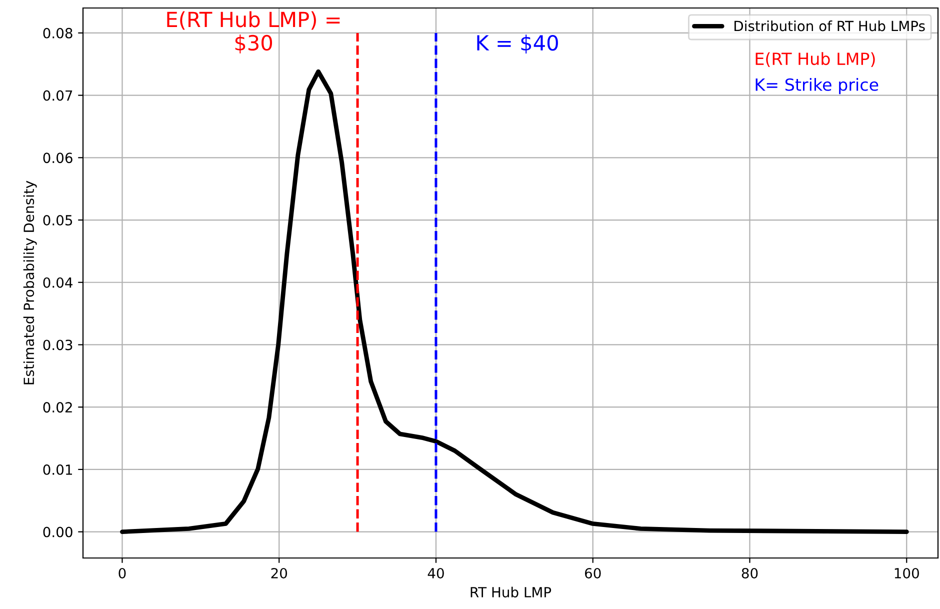 The height and width of the screenshot is (609, 940). I want to click on y-tick-label: 0.06, so click(57, 158).